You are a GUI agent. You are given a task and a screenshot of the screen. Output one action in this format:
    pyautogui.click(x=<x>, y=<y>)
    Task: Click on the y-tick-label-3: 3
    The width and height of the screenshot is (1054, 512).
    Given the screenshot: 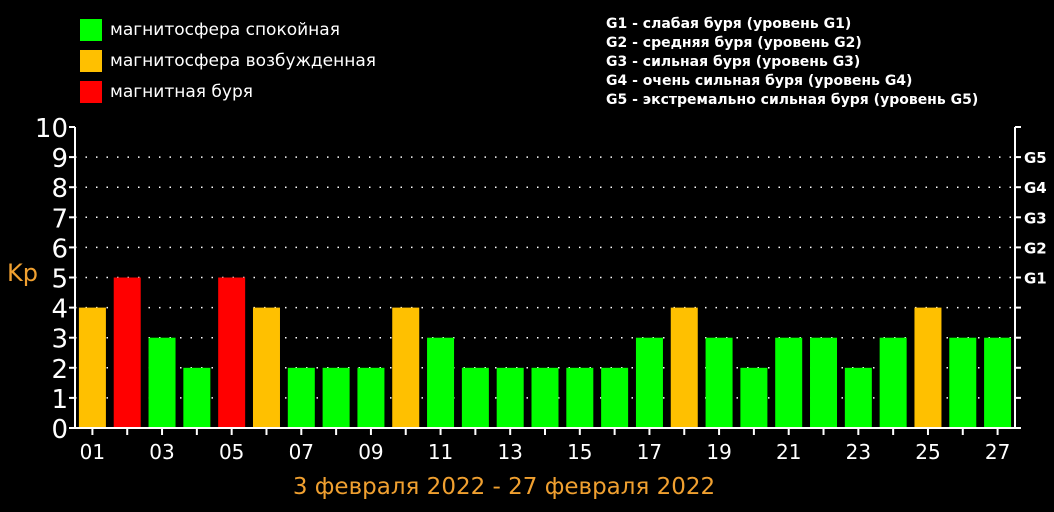 What is the action you would take?
    pyautogui.click(x=59, y=340)
    